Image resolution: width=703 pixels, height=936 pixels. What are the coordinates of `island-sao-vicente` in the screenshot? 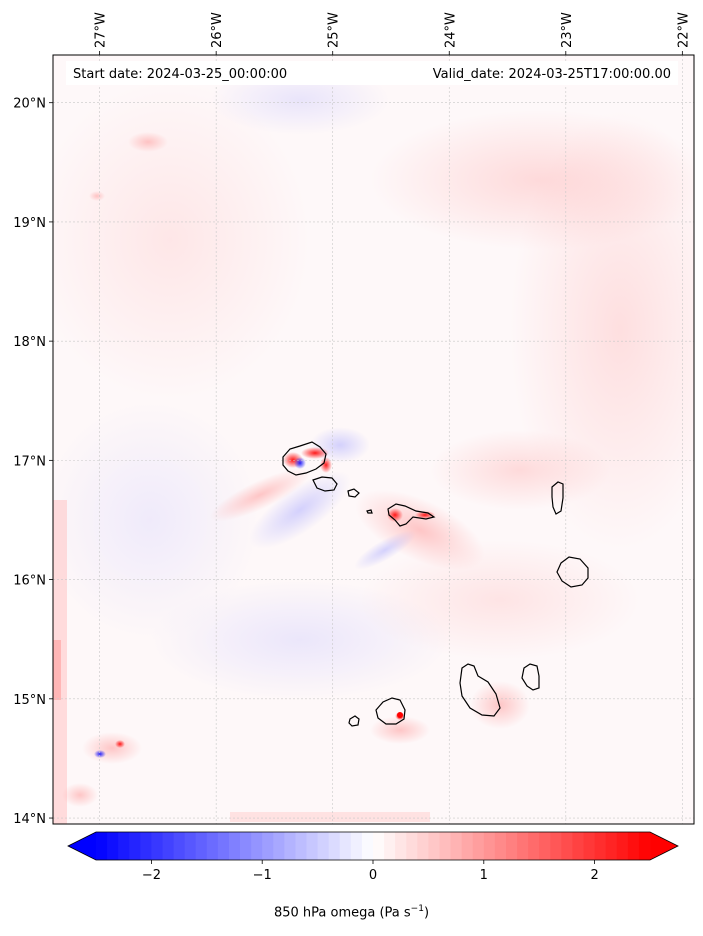 It's located at (325, 484).